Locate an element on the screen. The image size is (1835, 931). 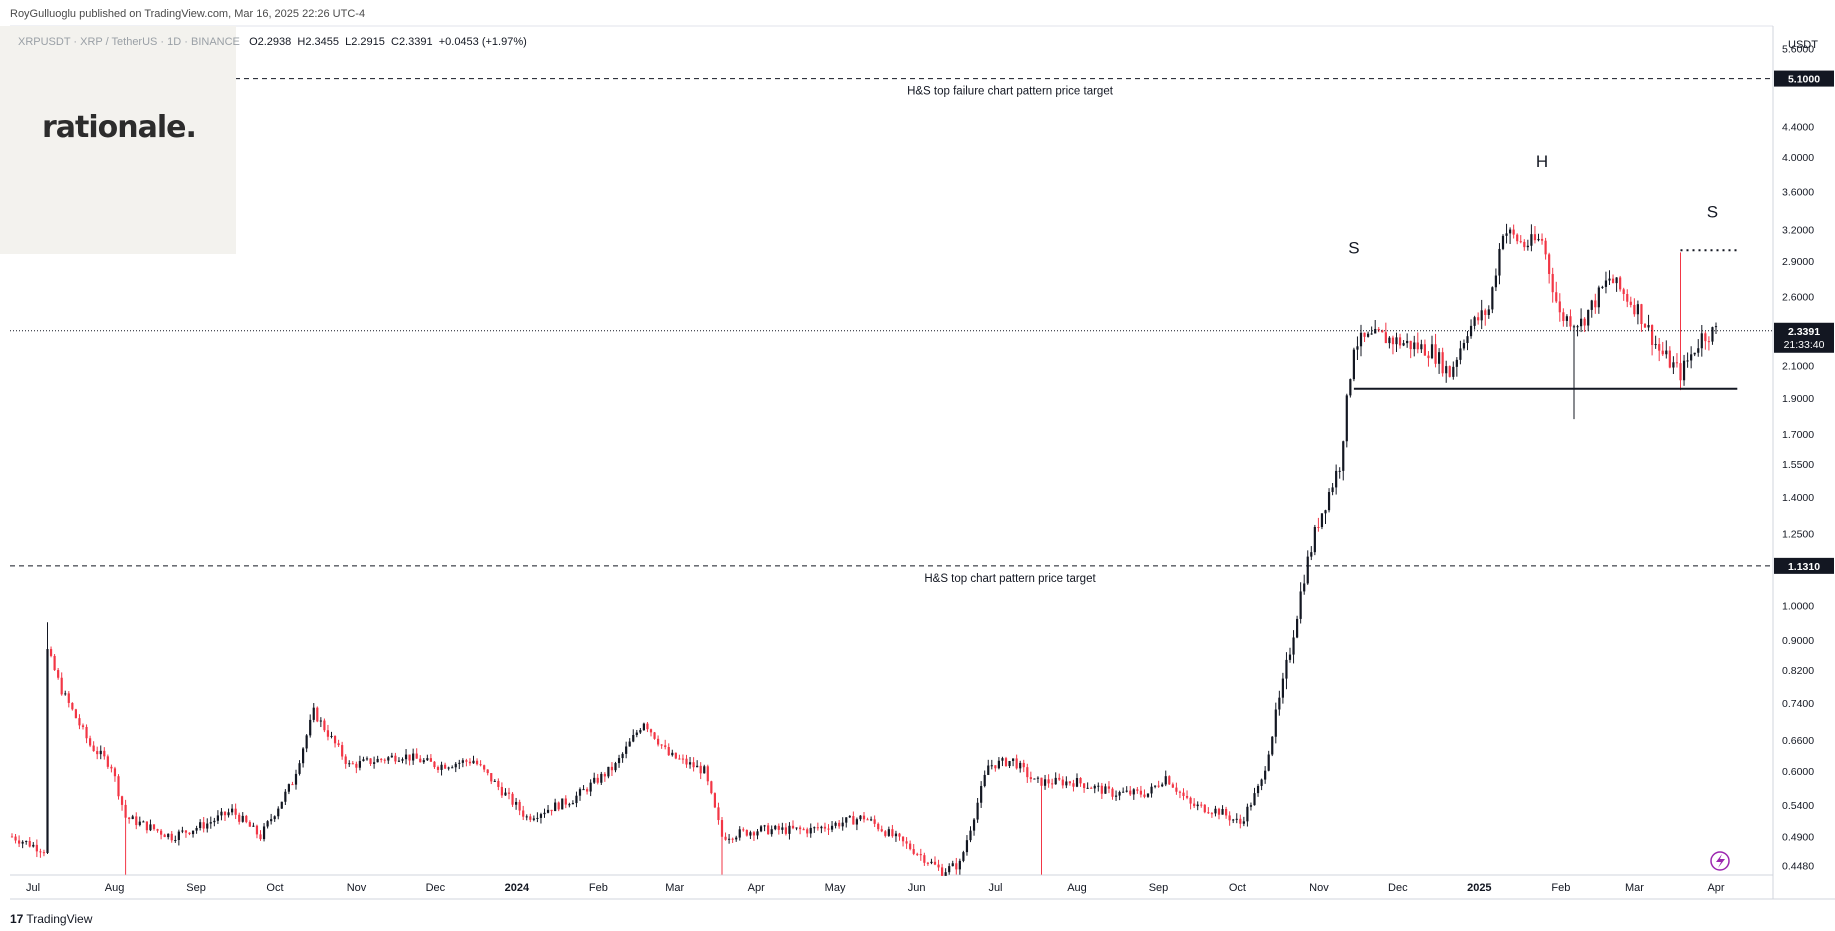
symbol-name: XRPUSDT · XRP / TetherUS · 1D · BINANCE is located at coordinates (129, 42).